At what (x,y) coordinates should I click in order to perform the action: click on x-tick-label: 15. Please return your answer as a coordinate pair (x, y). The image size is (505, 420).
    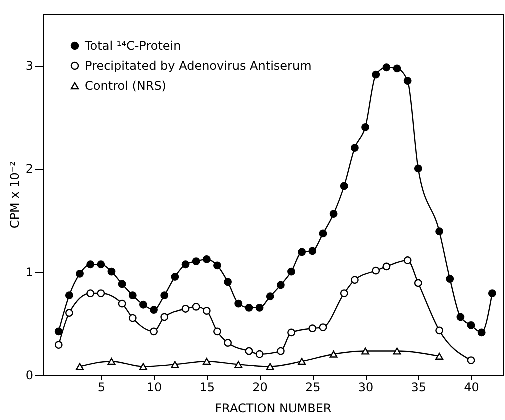
    Looking at the image, I should click on (208, 387).